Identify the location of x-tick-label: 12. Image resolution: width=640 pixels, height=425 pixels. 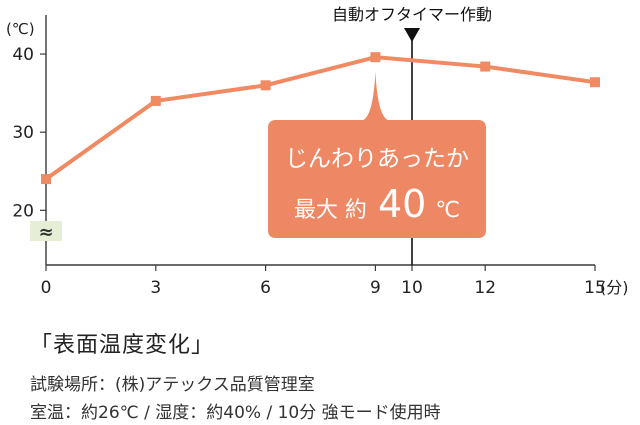
(485, 288).